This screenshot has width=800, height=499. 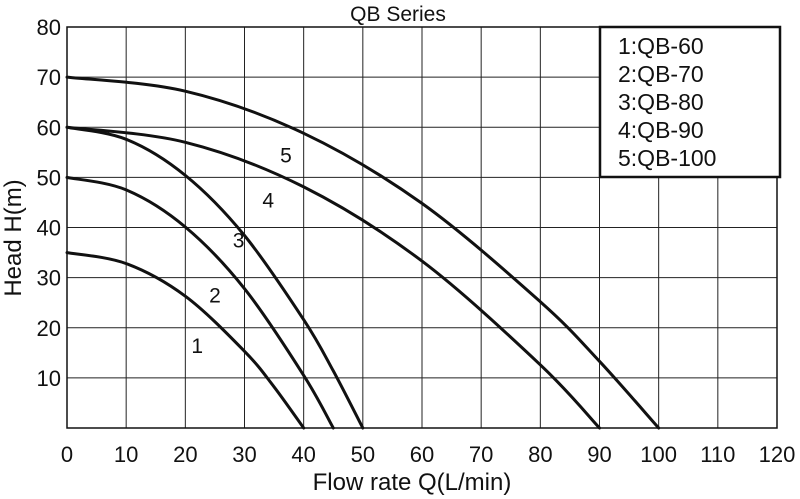 I want to click on curve-label-2: 2, so click(x=215, y=296).